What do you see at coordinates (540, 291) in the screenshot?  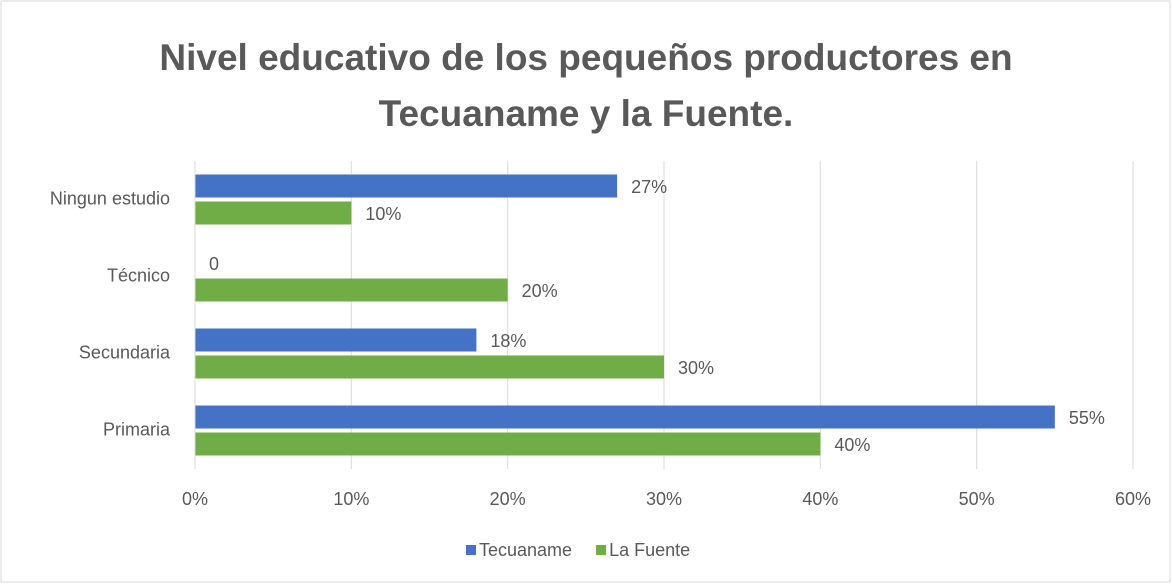 I see `data-label: 20%` at bounding box center [540, 291].